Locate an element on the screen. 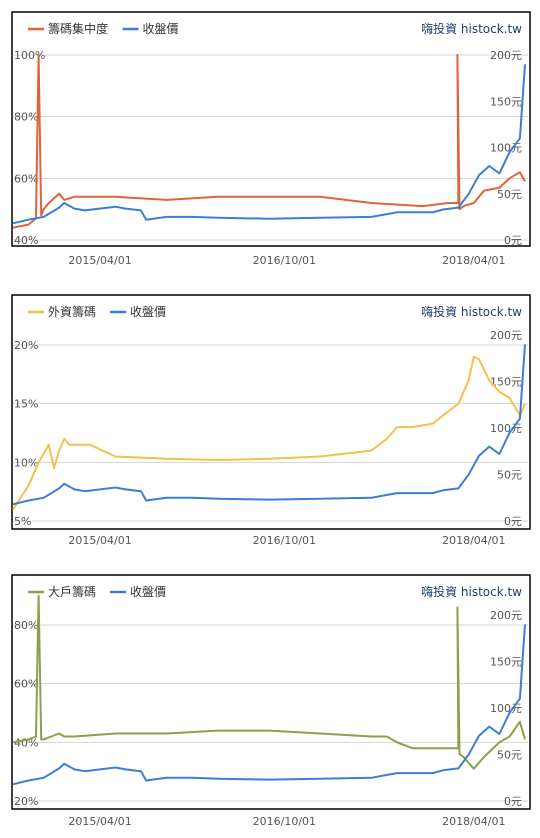  legend-label: 大戶籌碼 is located at coordinates (72, 592).